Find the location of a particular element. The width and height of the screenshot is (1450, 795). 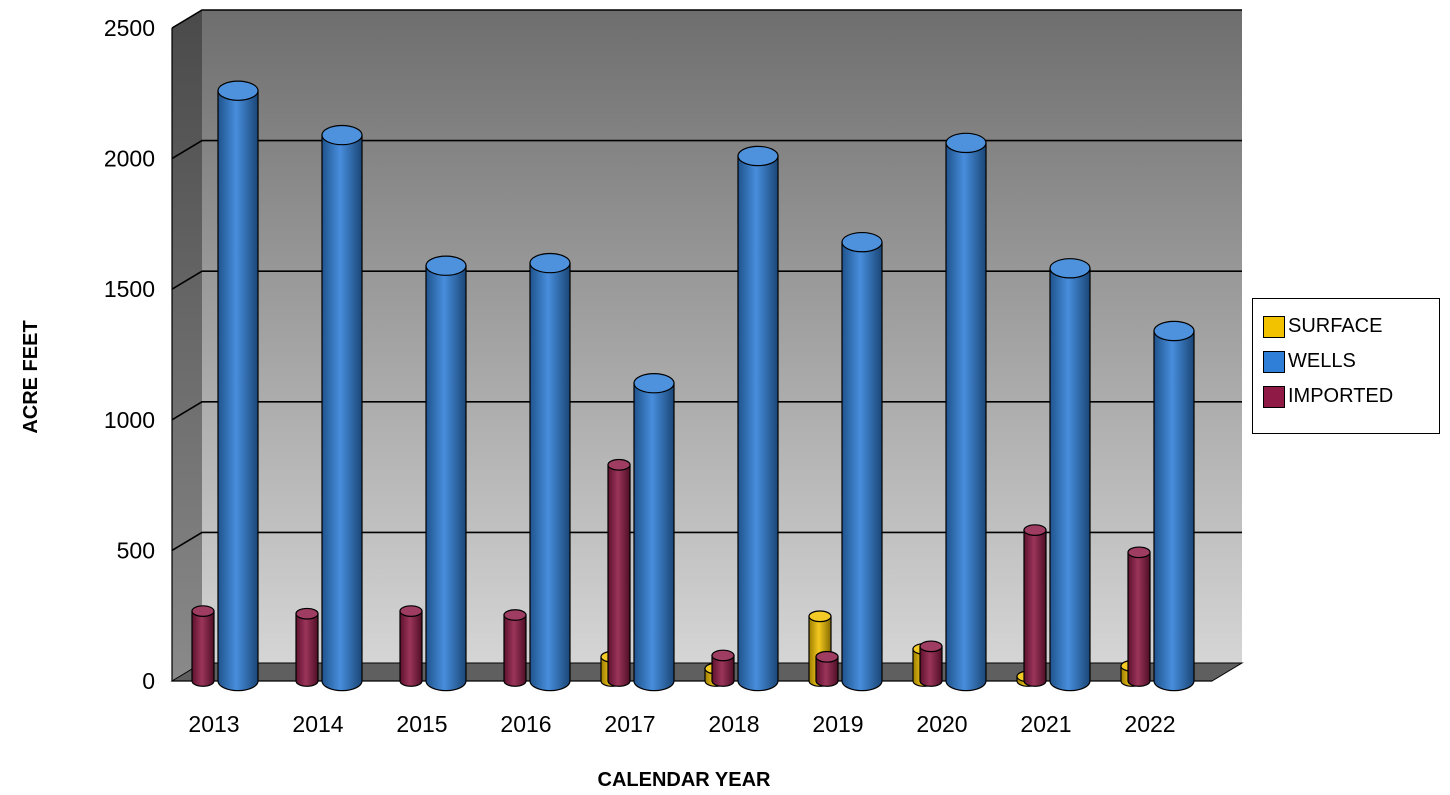

x-tick-label: 2017 is located at coordinates (629, 724).